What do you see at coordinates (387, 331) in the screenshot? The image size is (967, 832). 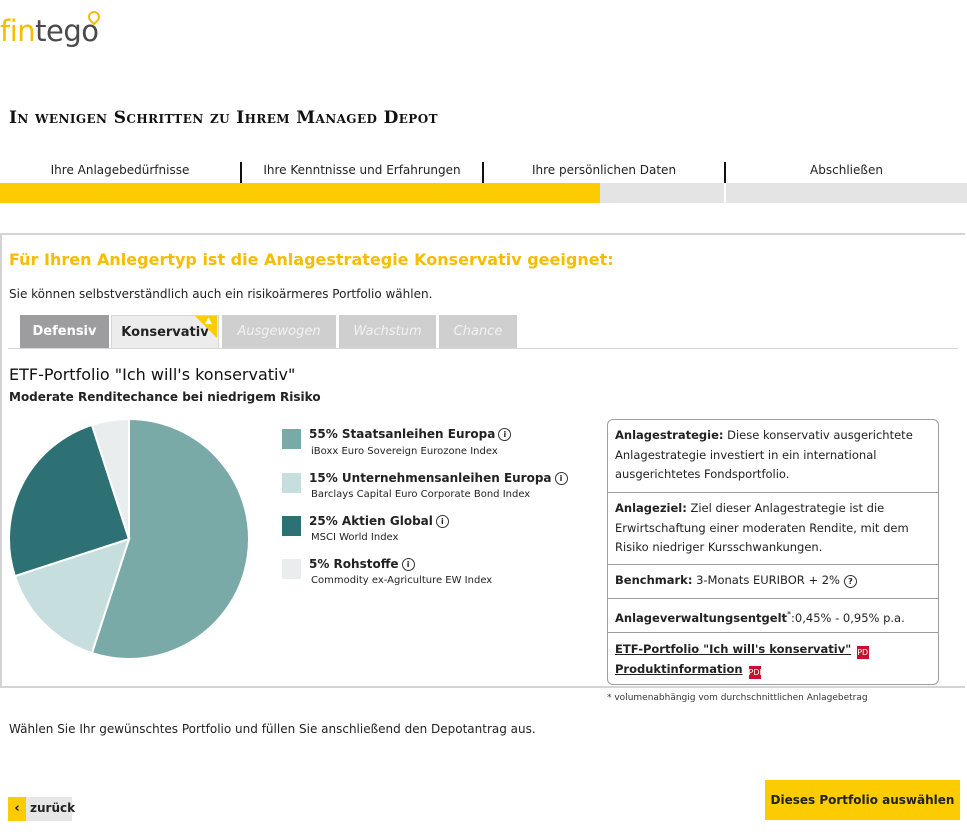 I see `tab-wachstum: Wachstum` at bounding box center [387, 331].